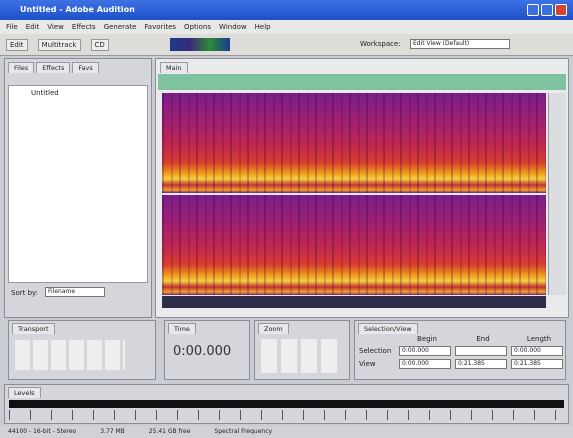  Describe the element at coordinates (198, 27) in the screenshot. I see `menu-item: Options` at that location.